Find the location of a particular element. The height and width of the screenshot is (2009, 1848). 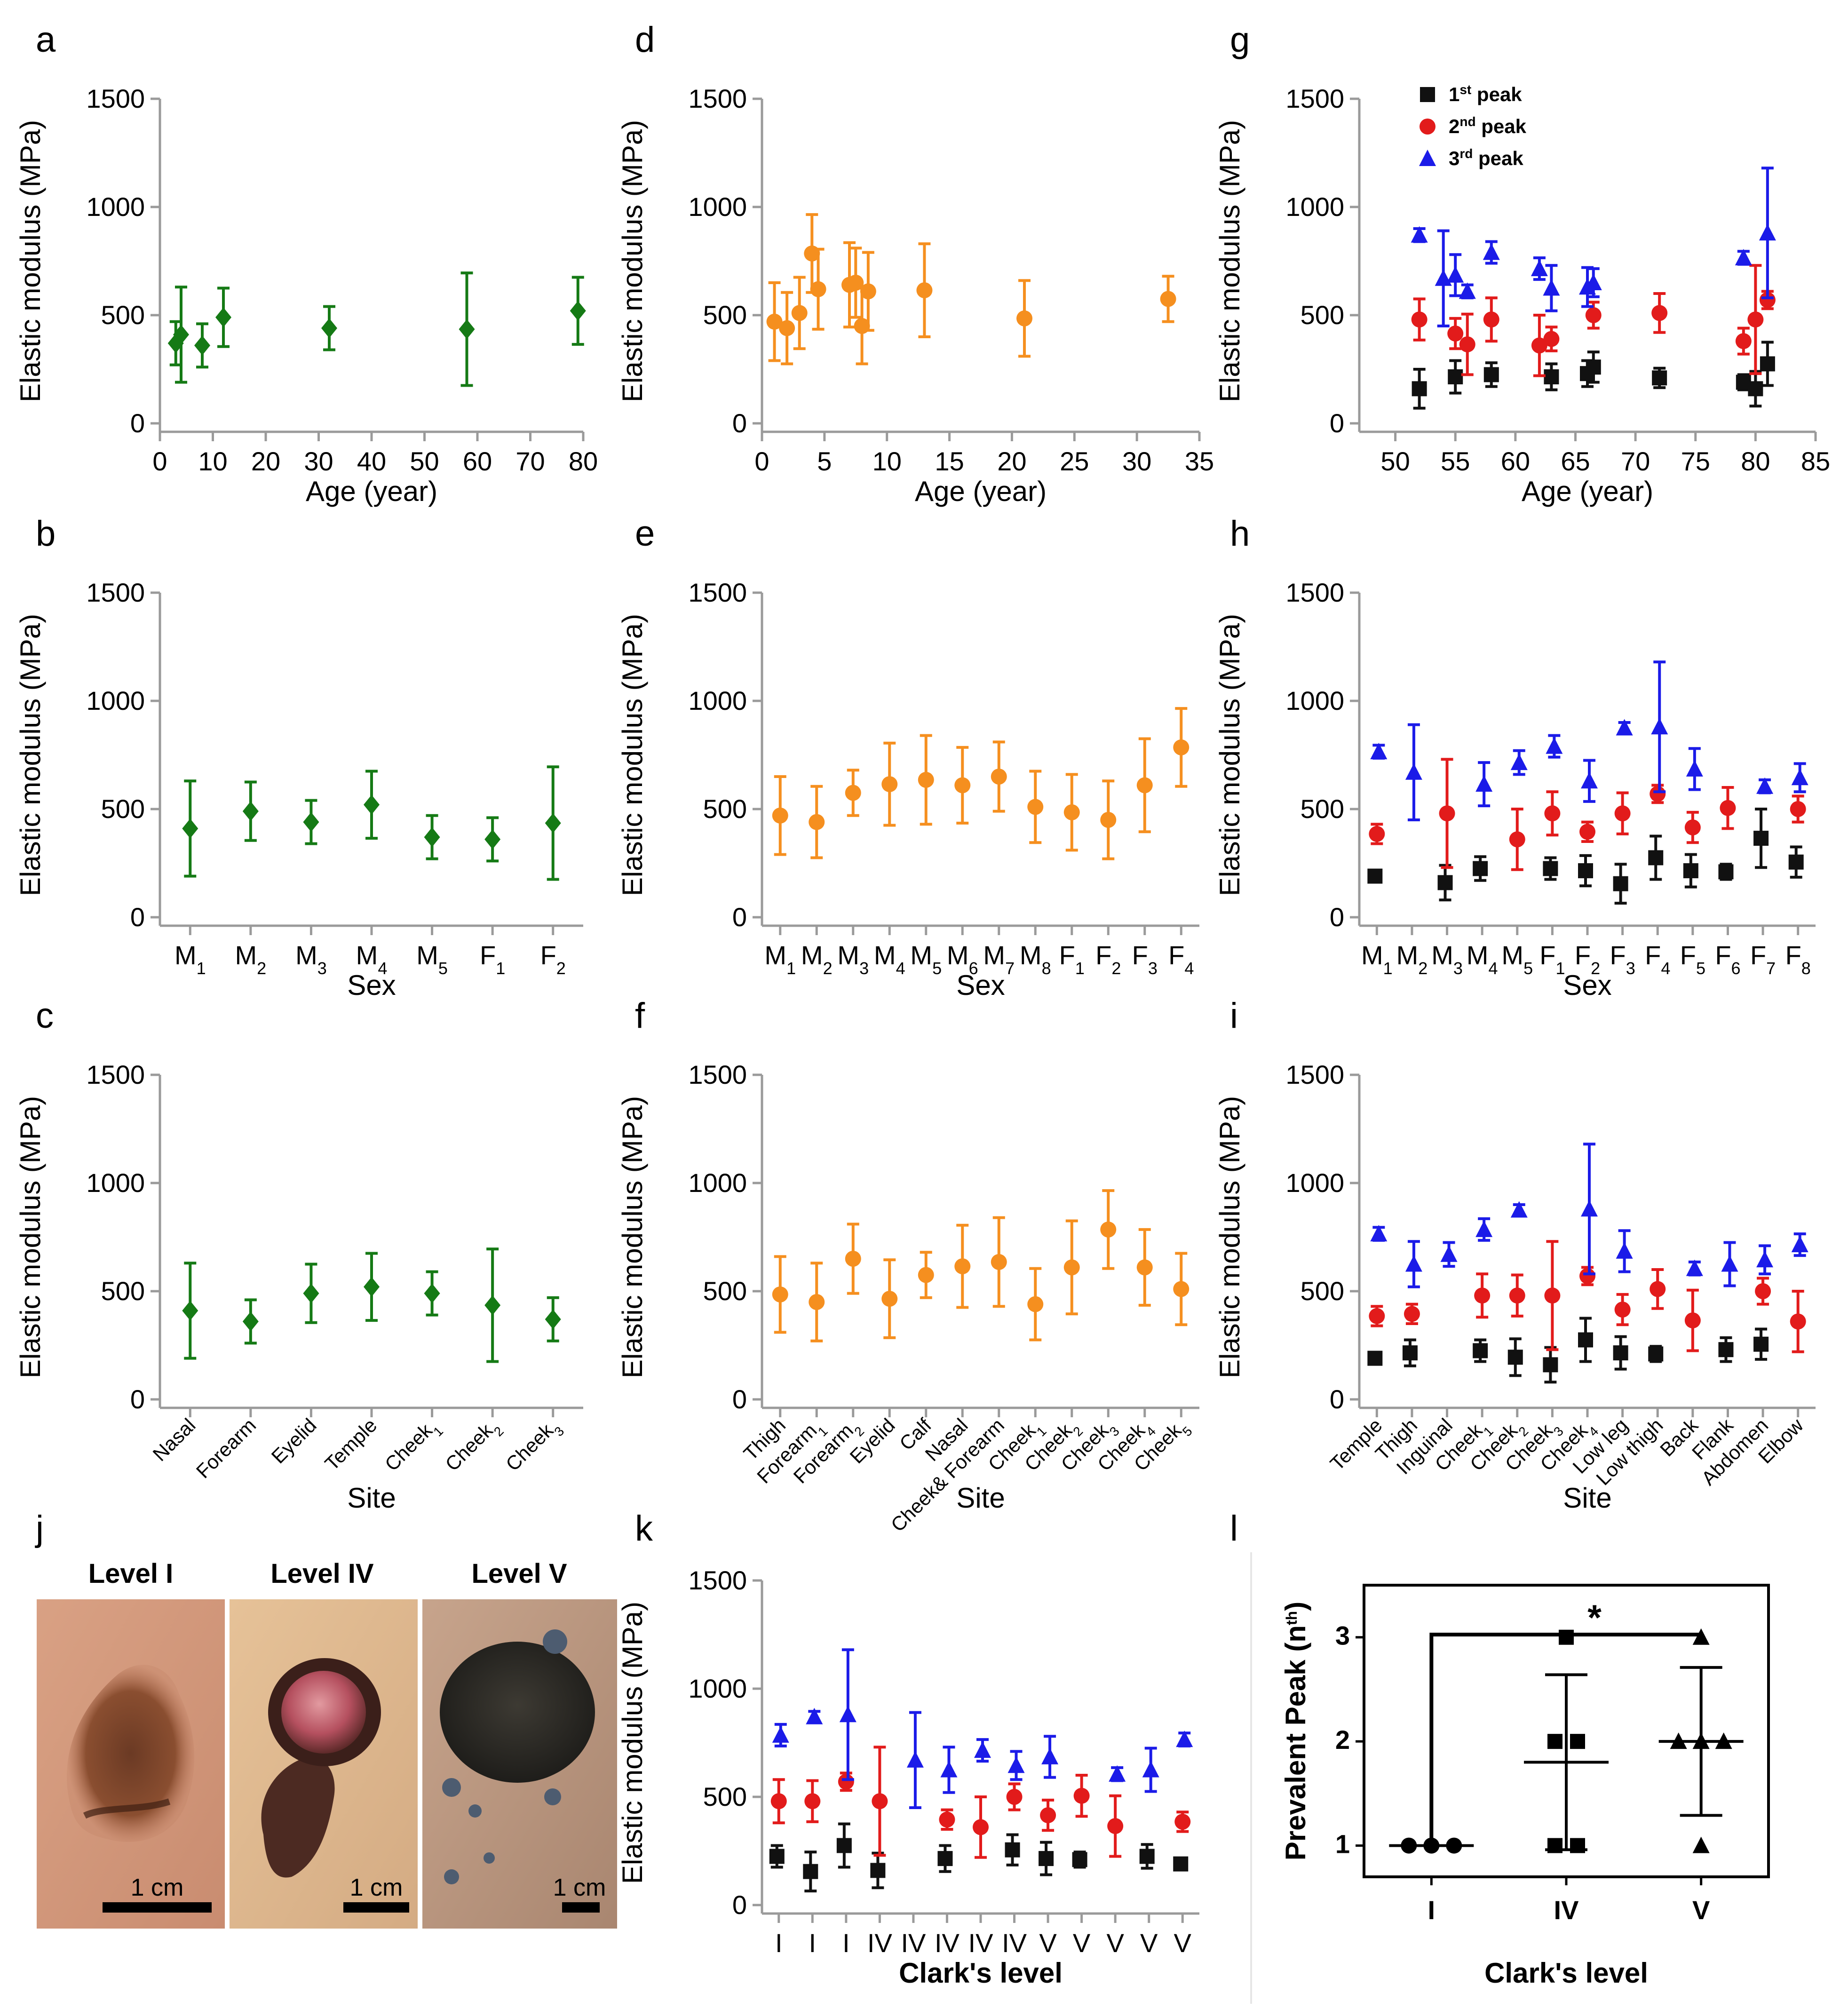

x-tick-label: M3 is located at coordinates (1447, 959).